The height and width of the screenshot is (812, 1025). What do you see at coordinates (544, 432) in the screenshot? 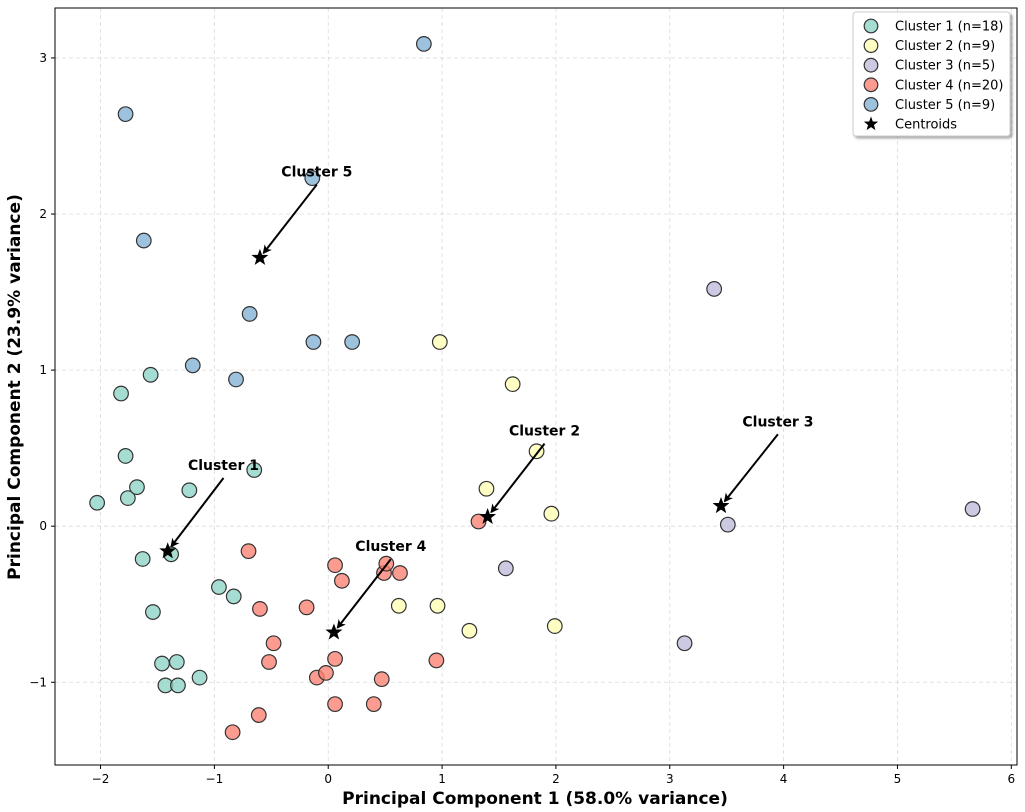
I see `cluster-annotation-label: Cluster 2` at bounding box center [544, 432].